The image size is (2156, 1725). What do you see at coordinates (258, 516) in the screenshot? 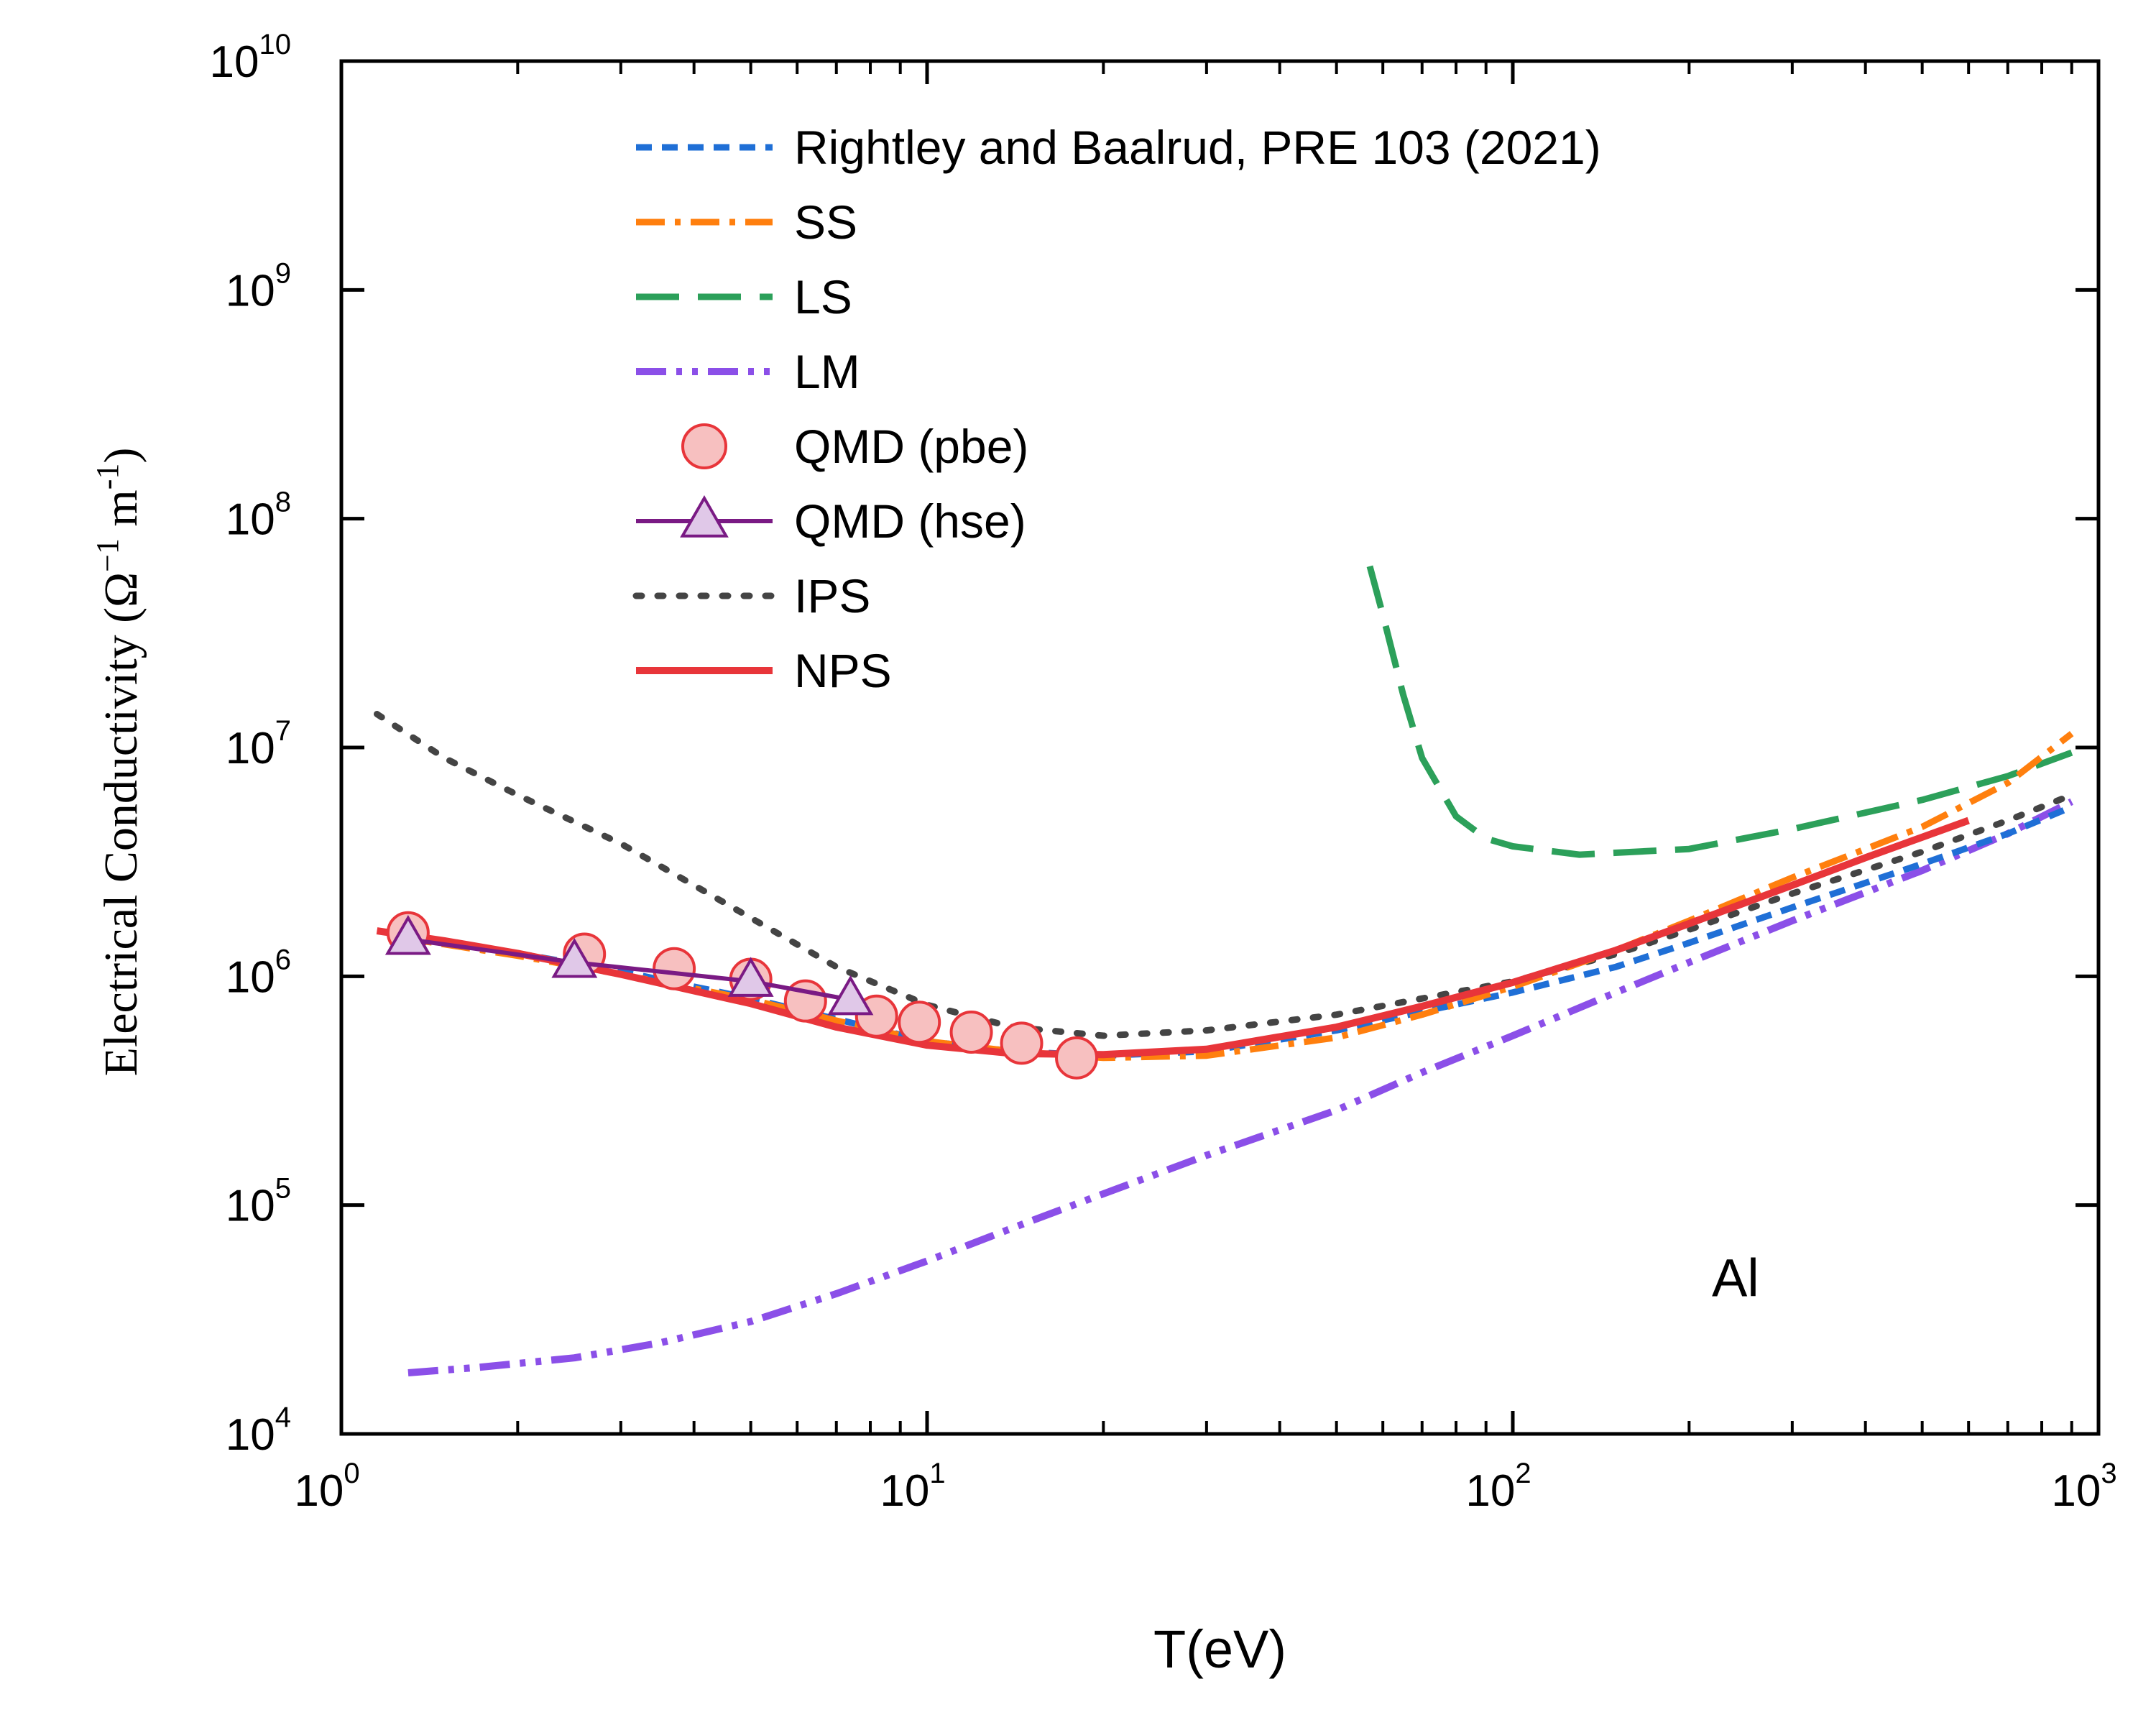
I see `y-tick-label: 10⁸` at bounding box center [258, 516].